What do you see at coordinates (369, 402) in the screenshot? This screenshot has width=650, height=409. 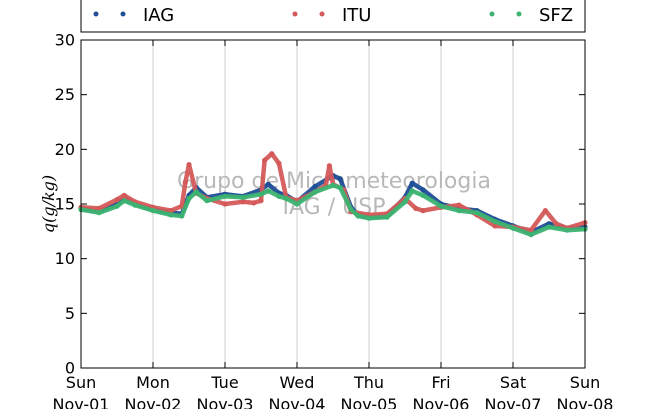 I see `x-tick-label-date: Nov-05` at bounding box center [369, 402].